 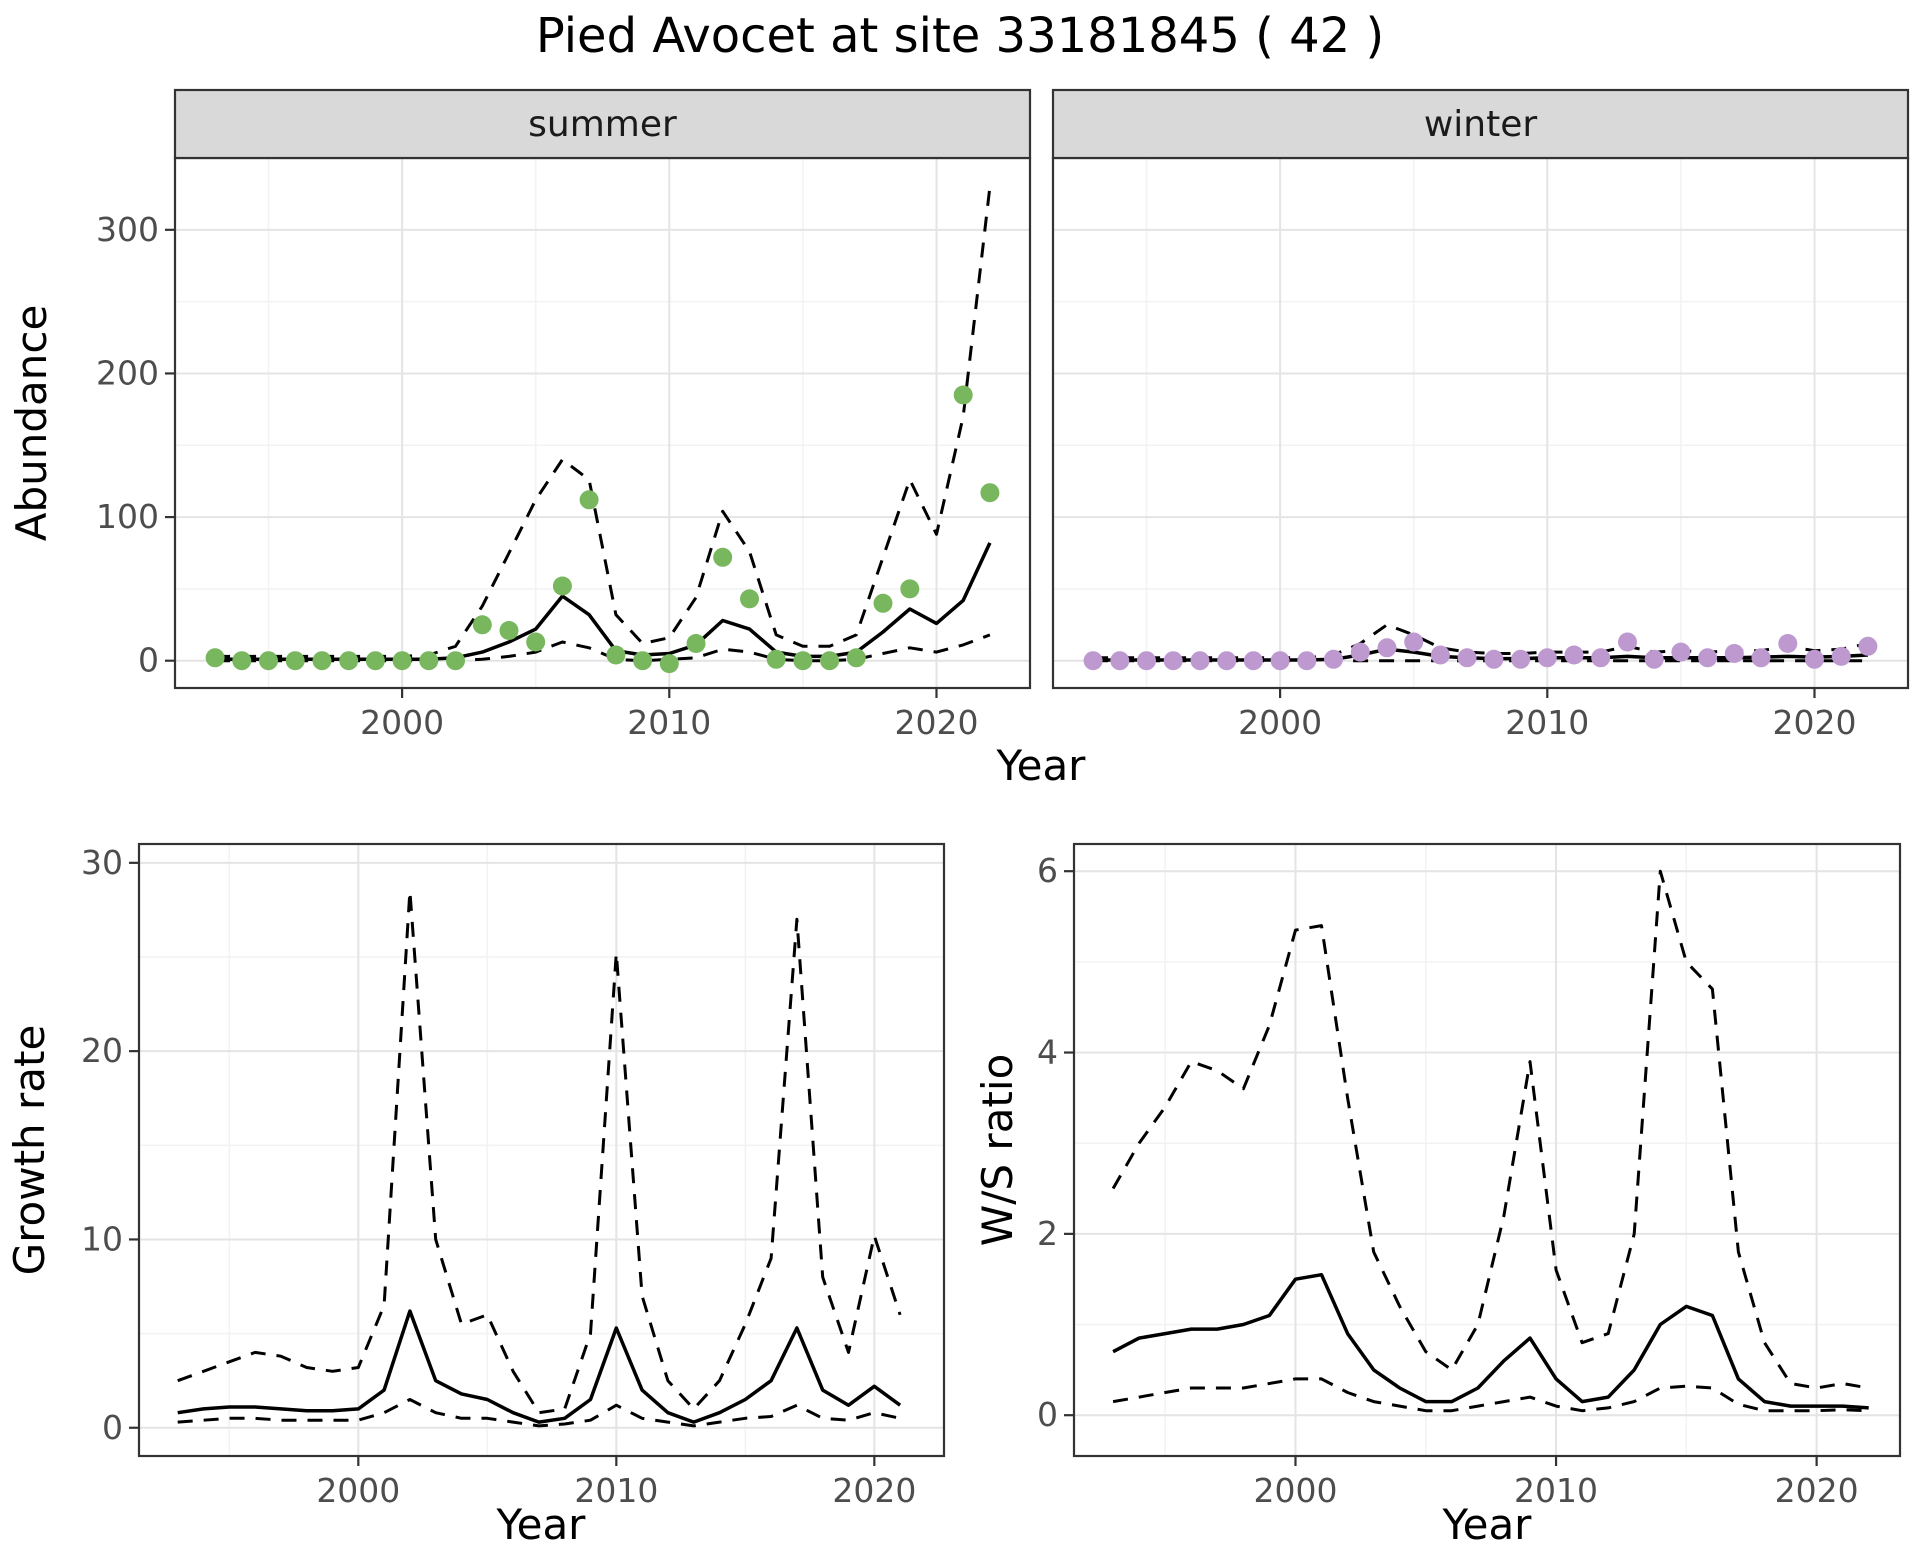 What do you see at coordinates (1047, 870) in the screenshot?
I see `y-tick-label: 6` at bounding box center [1047, 870].